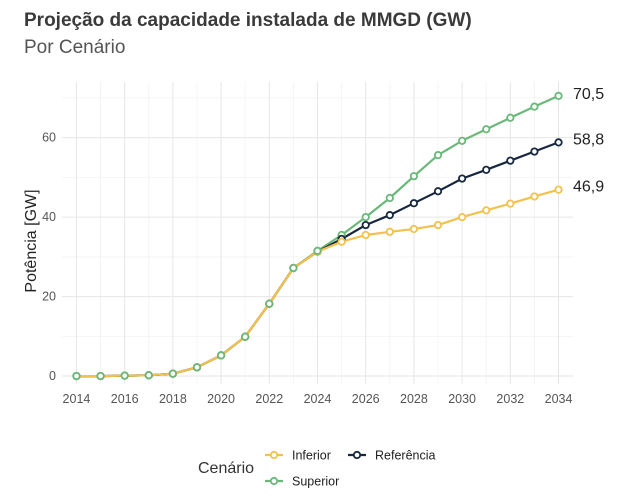 This screenshot has width=635, height=496. What do you see at coordinates (221, 399) in the screenshot?
I see `x-tick-label: 2020` at bounding box center [221, 399].